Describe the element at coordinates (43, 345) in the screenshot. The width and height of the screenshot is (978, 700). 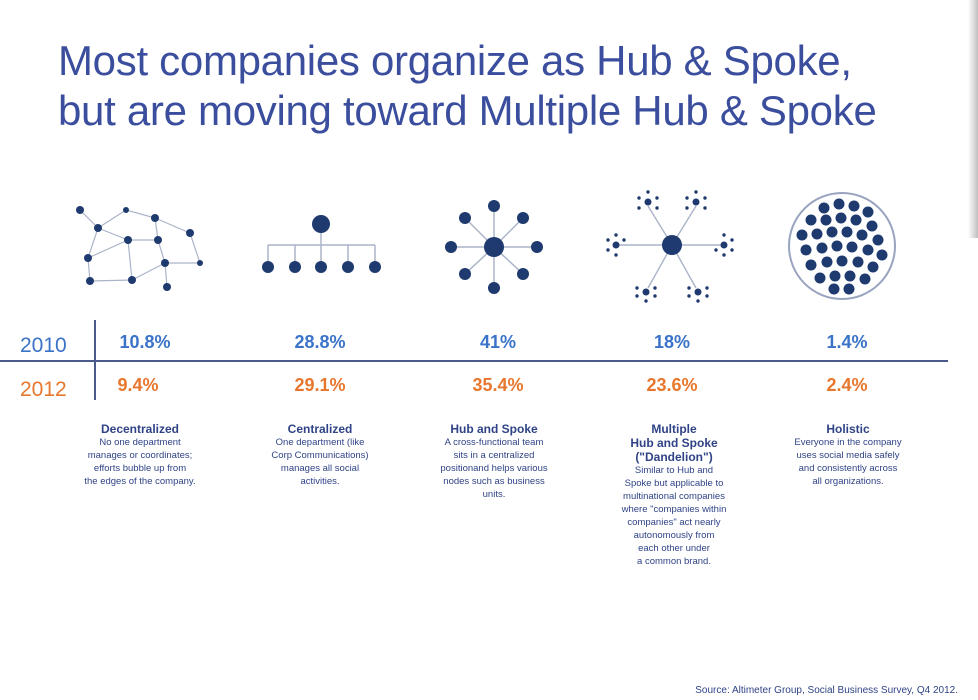
I see `year-2010-label: 2010` at that location.